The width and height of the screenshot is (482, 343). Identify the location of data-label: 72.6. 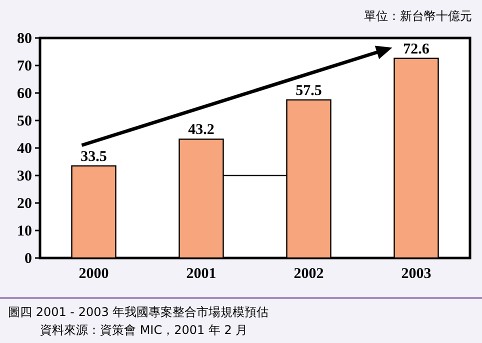
(416, 49).